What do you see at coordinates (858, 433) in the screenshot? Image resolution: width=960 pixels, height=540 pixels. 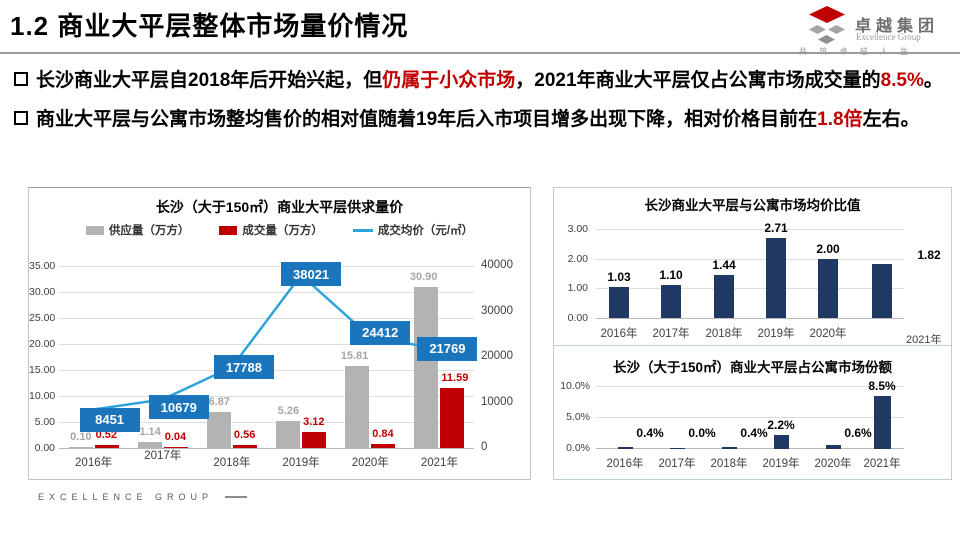 I see `share-value-label: 0.6%` at bounding box center [858, 433].